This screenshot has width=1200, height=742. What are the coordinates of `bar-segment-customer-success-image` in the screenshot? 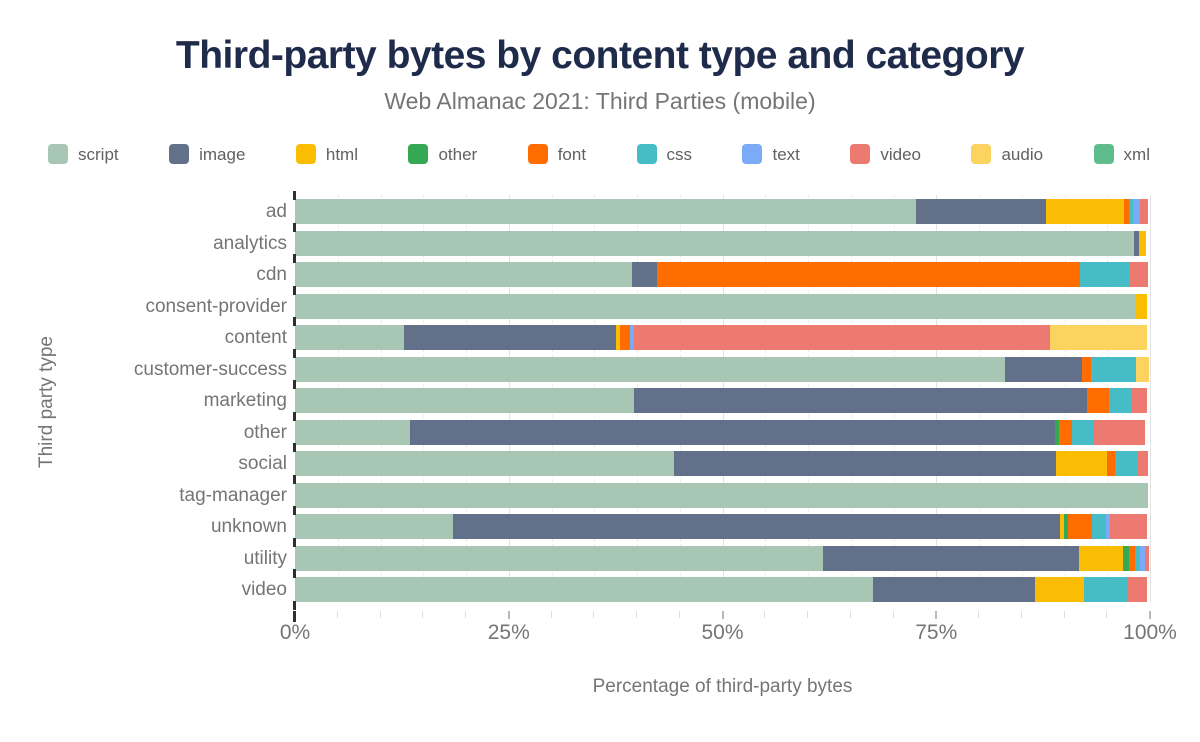 It's located at (1043, 369).